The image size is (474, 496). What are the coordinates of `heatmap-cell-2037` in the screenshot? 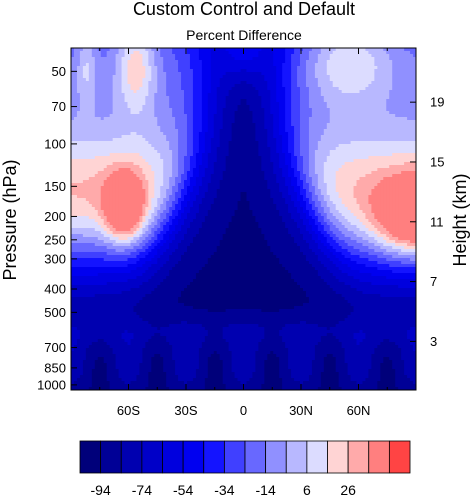 It's located at (266, 101).